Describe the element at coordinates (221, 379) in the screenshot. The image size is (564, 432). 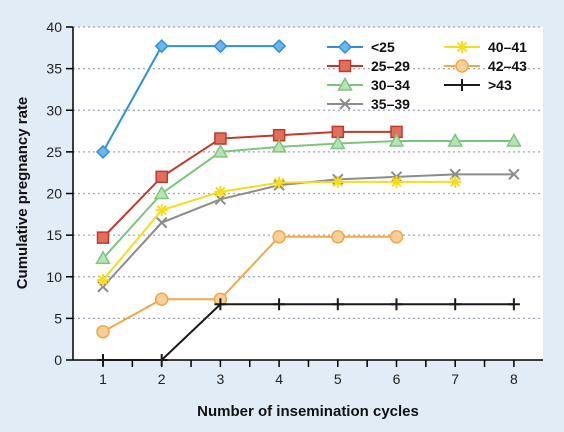
I see `x-tick-label: 3` at that location.